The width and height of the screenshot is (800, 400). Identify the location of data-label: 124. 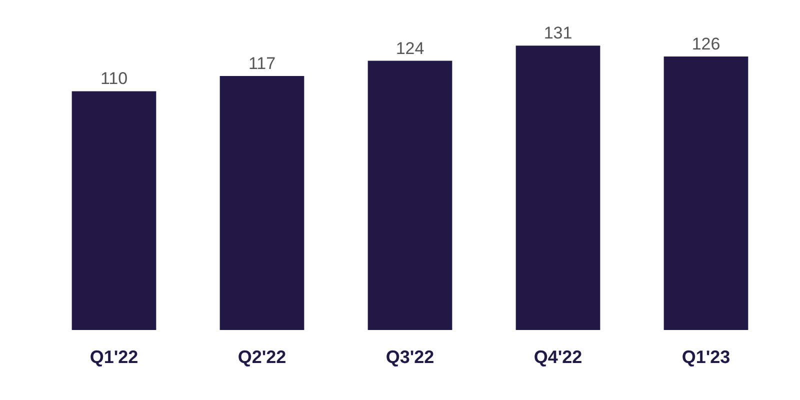
(410, 48).